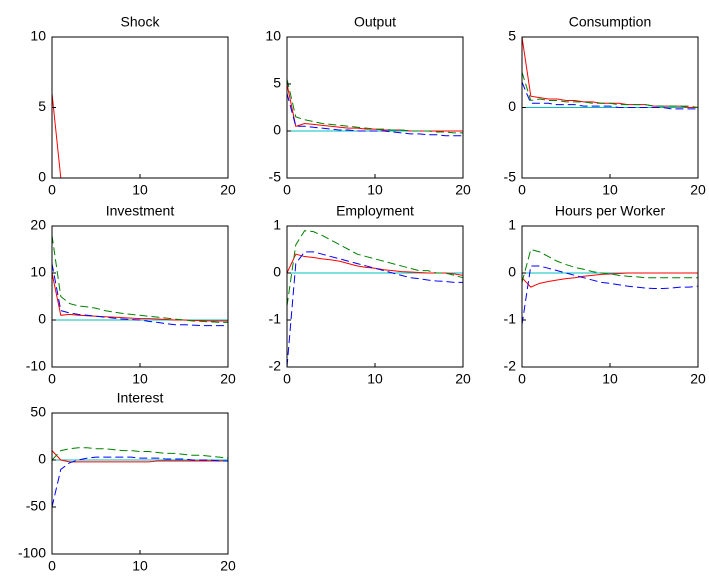  What do you see at coordinates (140, 398) in the screenshot?
I see `panel-title: Interest` at bounding box center [140, 398].